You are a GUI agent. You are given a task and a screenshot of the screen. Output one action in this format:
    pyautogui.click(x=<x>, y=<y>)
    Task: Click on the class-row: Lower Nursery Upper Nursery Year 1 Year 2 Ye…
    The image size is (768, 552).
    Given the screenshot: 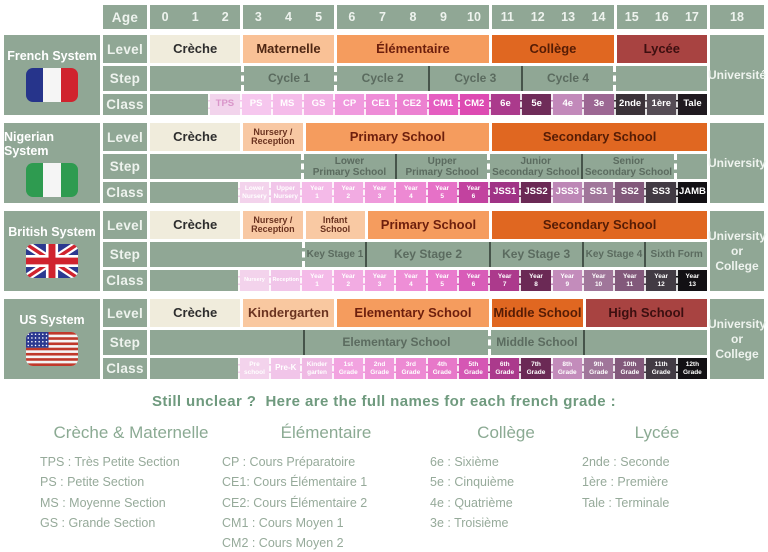 What is the action you would take?
    pyautogui.click(x=429, y=192)
    